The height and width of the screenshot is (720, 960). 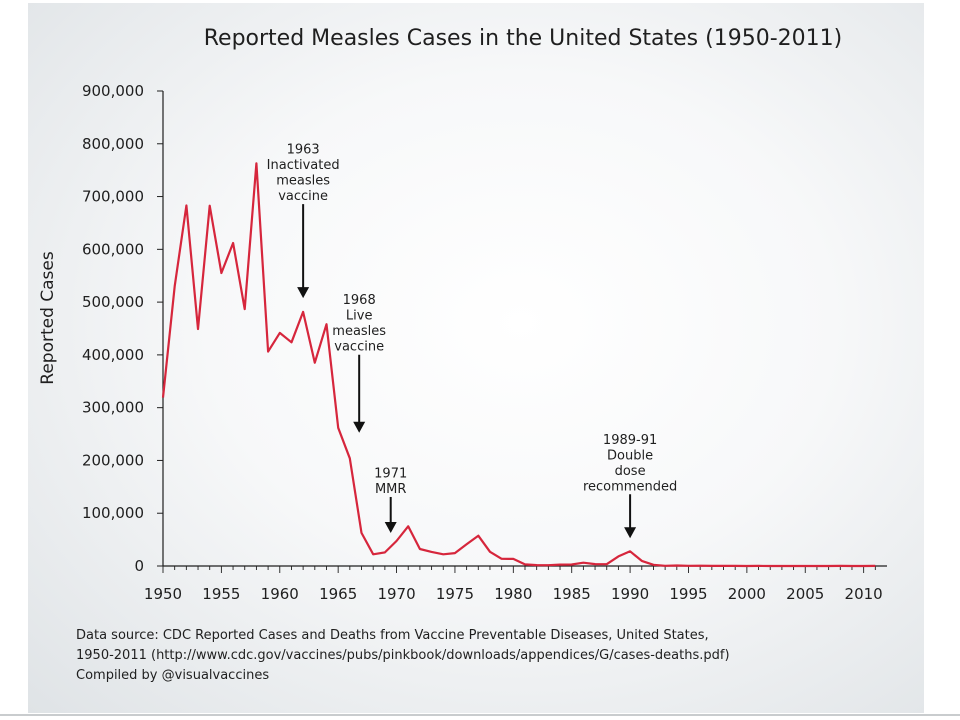 What do you see at coordinates (221, 594) in the screenshot?
I see `x-tick-label: 1955` at bounding box center [221, 594].